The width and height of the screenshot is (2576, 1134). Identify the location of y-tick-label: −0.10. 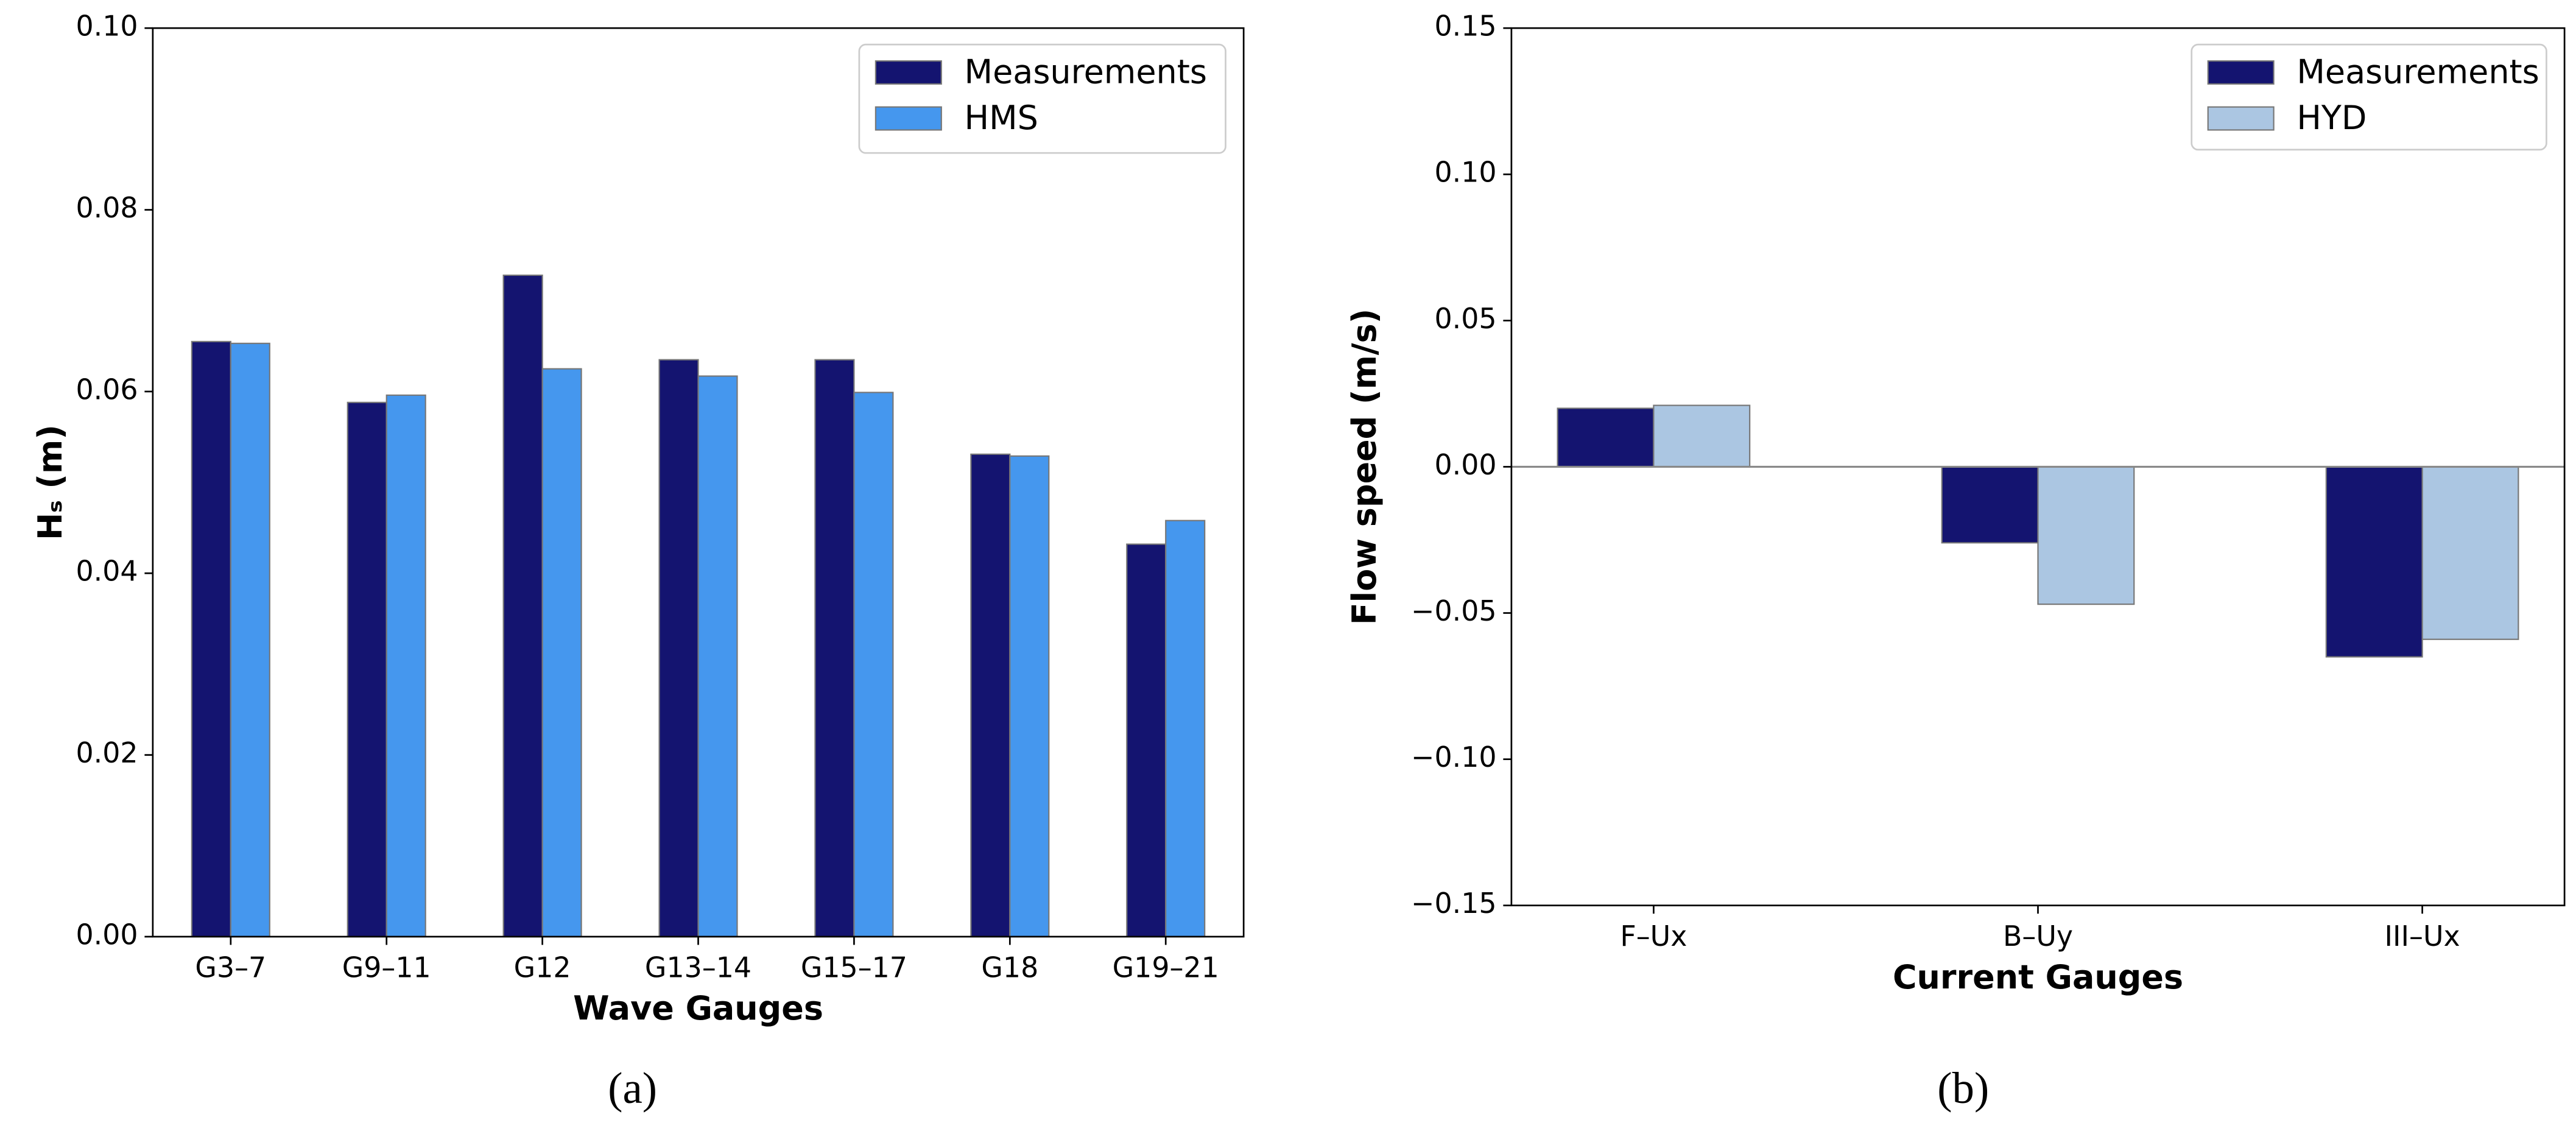
(1454, 757).